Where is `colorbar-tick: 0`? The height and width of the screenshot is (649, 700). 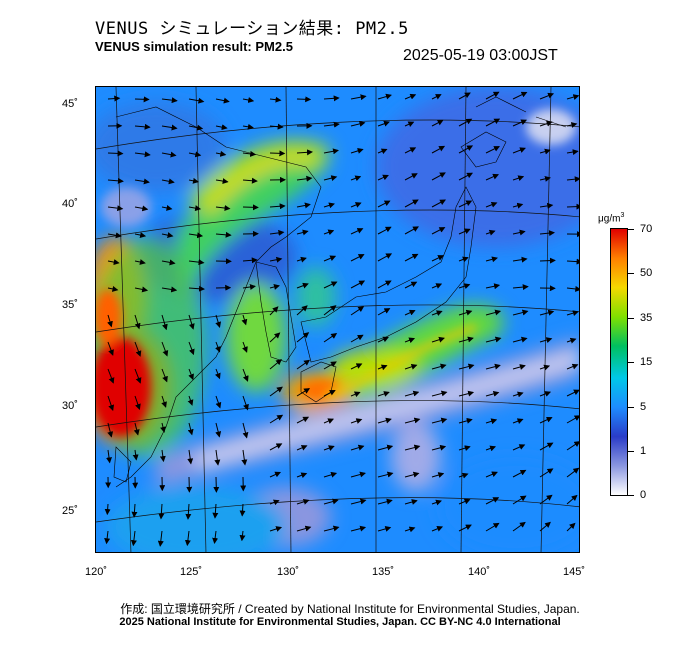 colorbar-tick: 0 is located at coordinates (643, 495).